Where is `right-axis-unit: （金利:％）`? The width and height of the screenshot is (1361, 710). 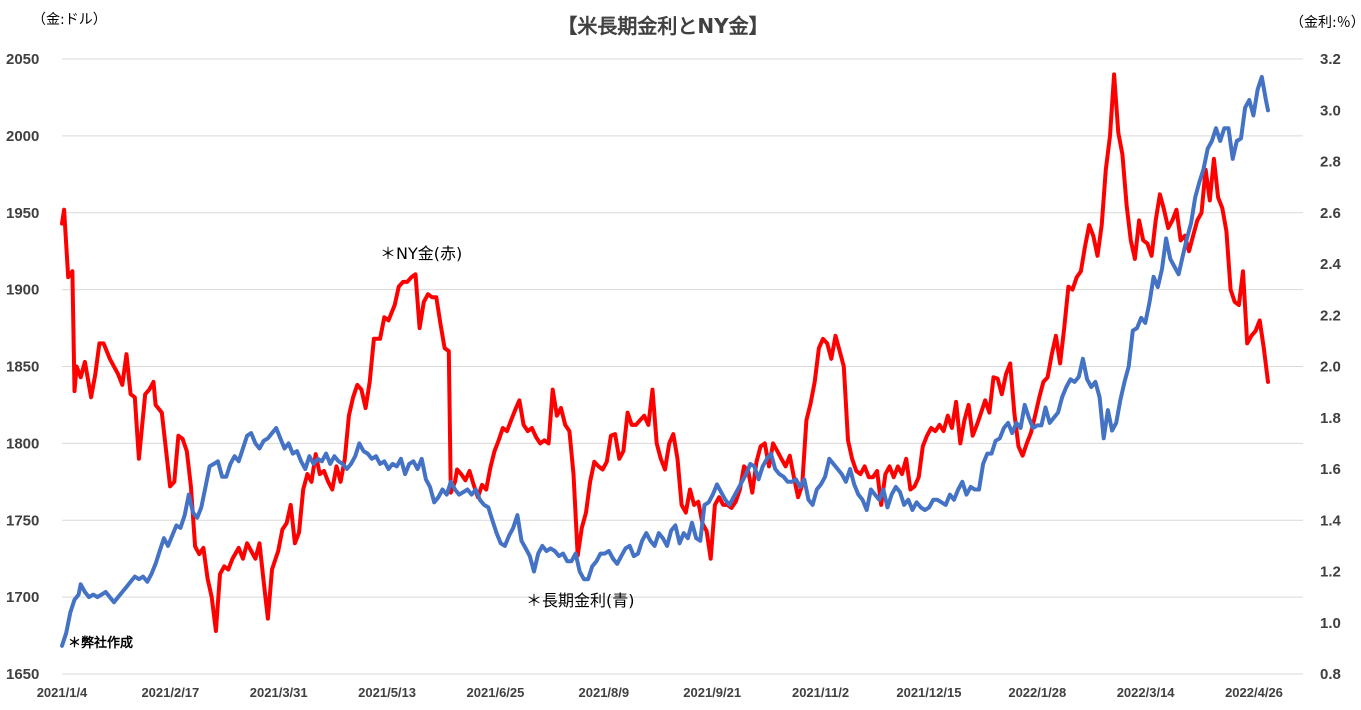 right-axis-unit: （金利:％） is located at coordinates (1325, 23).